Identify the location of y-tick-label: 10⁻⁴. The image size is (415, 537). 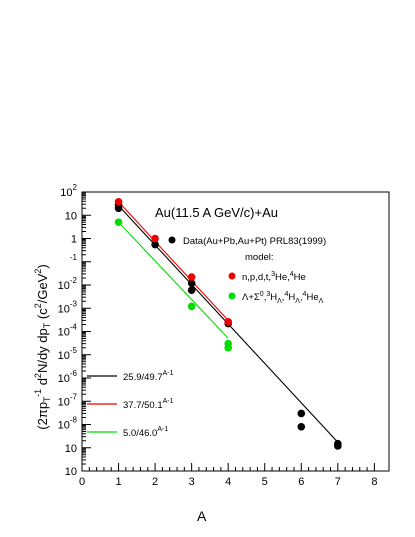
(68, 331).